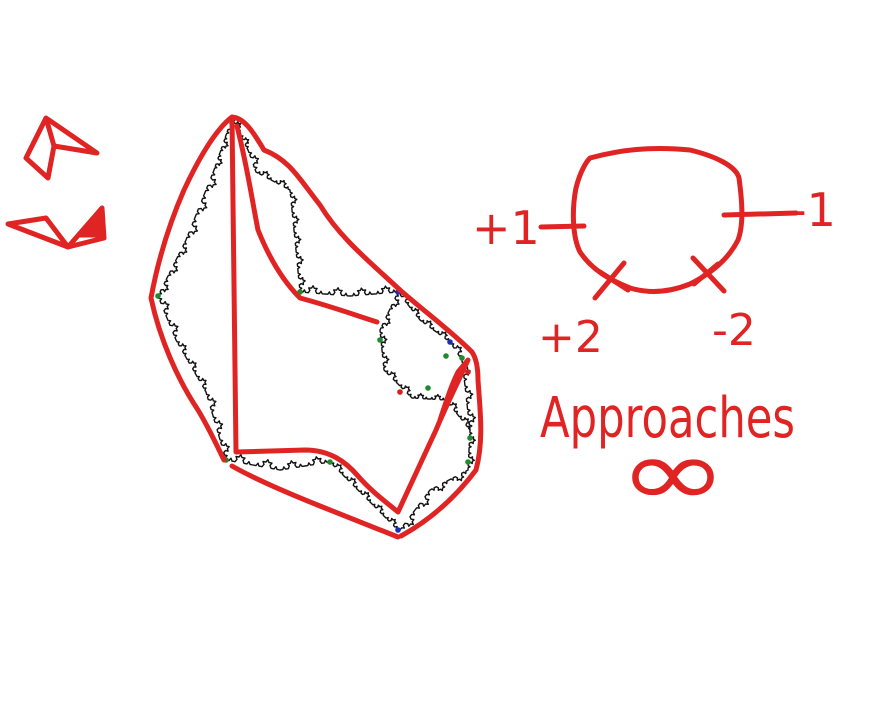 The width and height of the screenshot is (892, 722). I want to click on approaches-text: Approaches, so click(667, 418).